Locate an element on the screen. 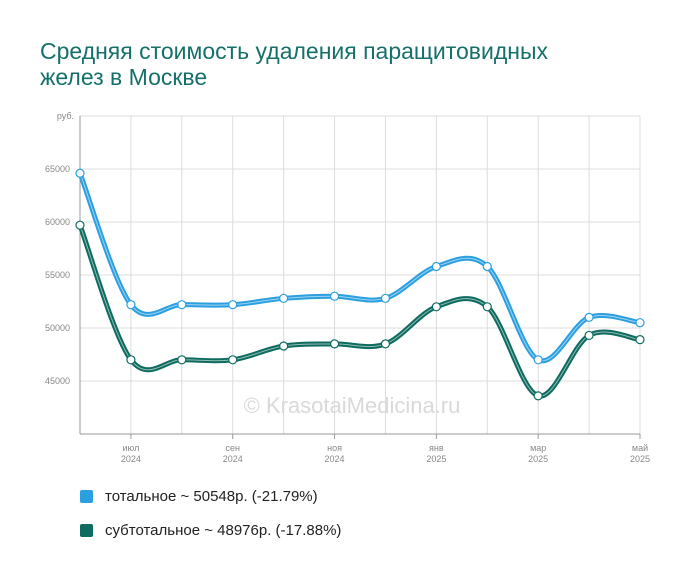 The width and height of the screenshot is (700, 578). legend-swatch-total is located at coordinates (86, 496).